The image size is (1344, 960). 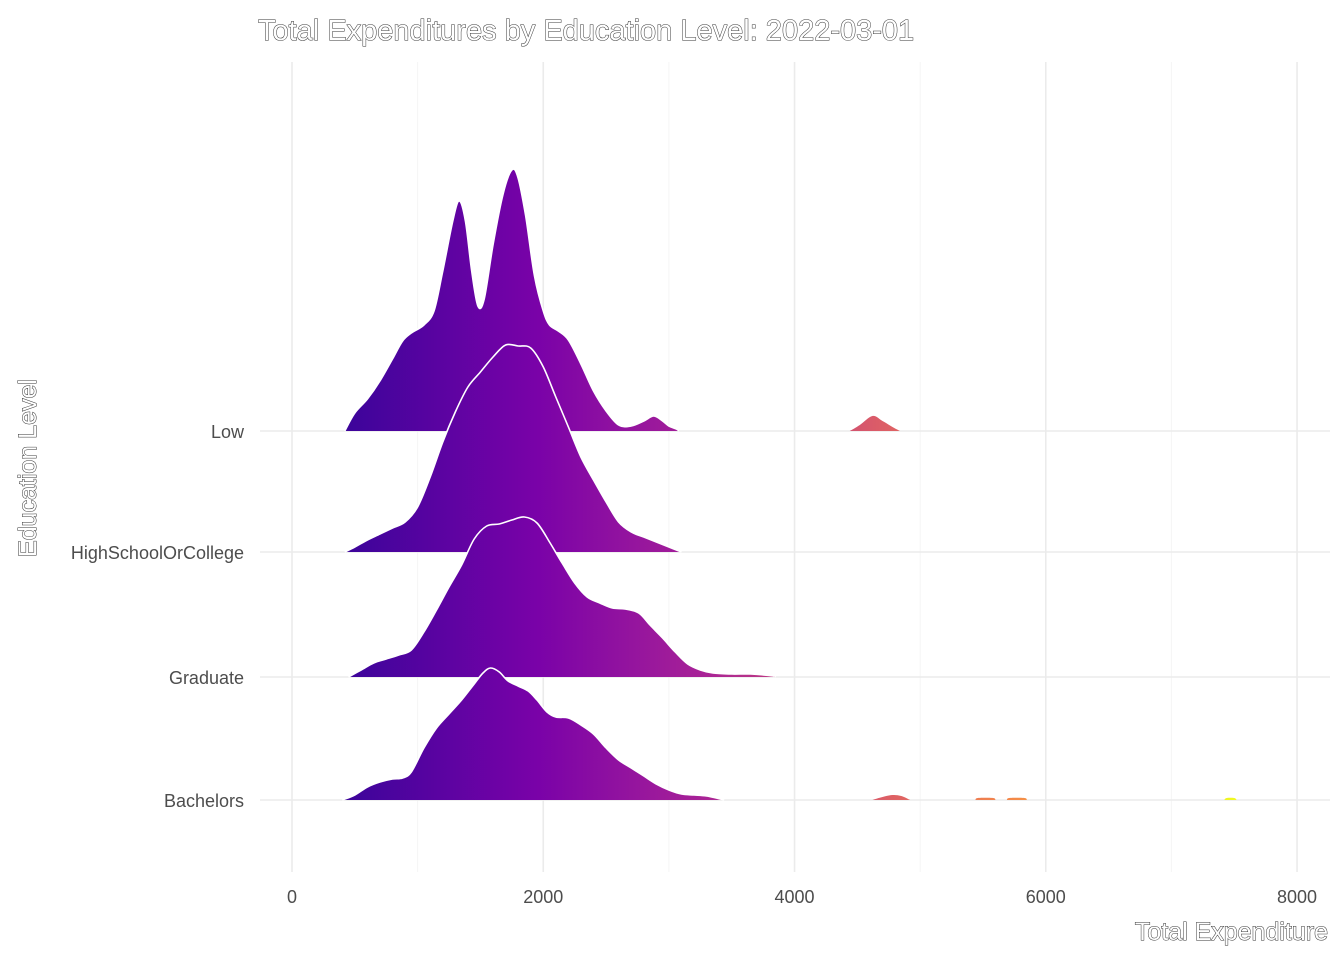 What do you see at coordinates (206, 678) in the screenshot?
I see `y-tick-label: Graduate` at bounding box center [206, 678].